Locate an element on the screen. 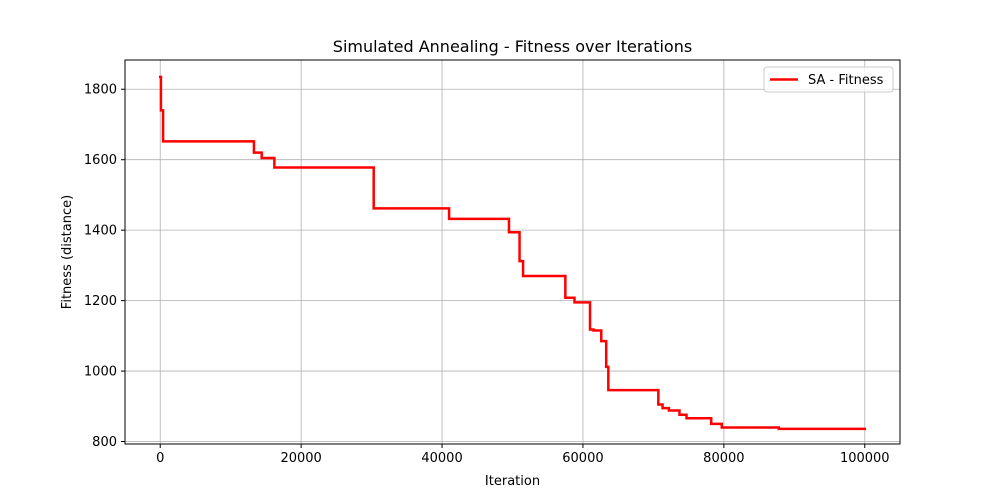  x-tick-label: 0 is located at coordinates (160, 458).